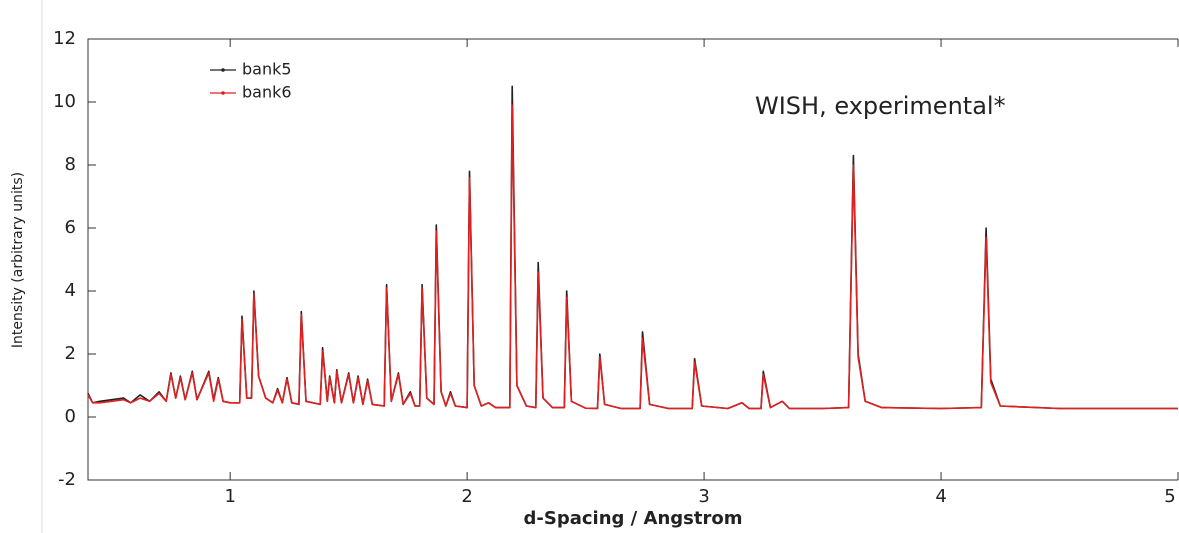 Image resolution: width=1179 pixels, height=533 pixels. Describe the element at coordinates (67, 479) in the screenshot. I see `y-tick-label: -2` at that location.